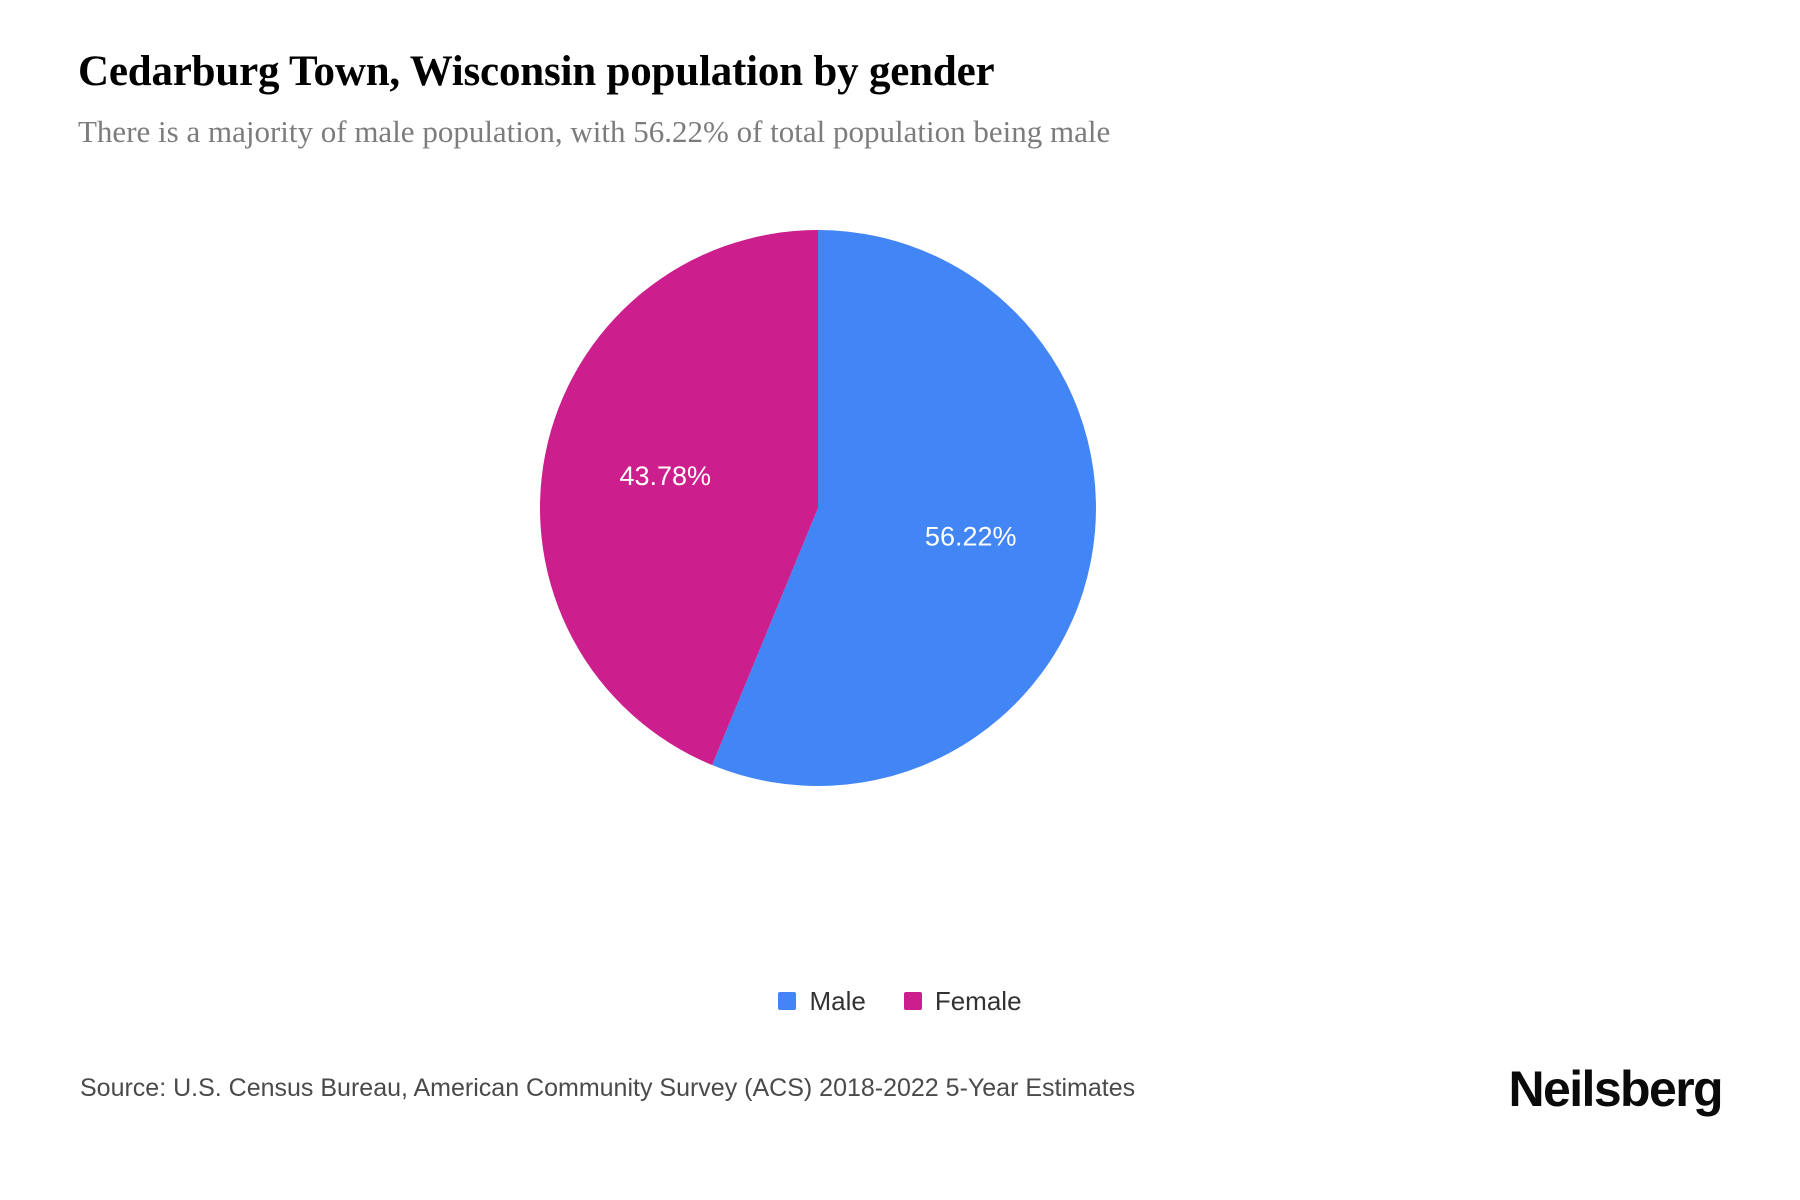 Image resolution: width=1800 pixels, height=1200 pixels. Describe the element at coordinates (665, 476) in the screenshot. I see `pie-slice-label-female: 43.78%` at that location.